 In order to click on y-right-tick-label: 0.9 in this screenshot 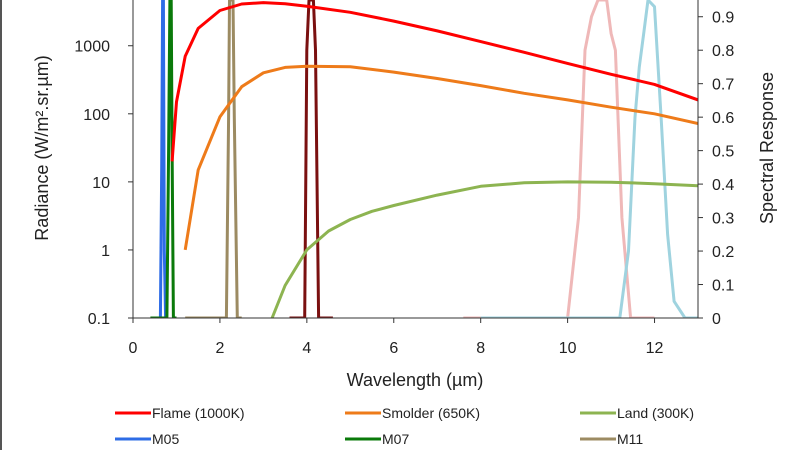, I will do `click(723, 18)`.